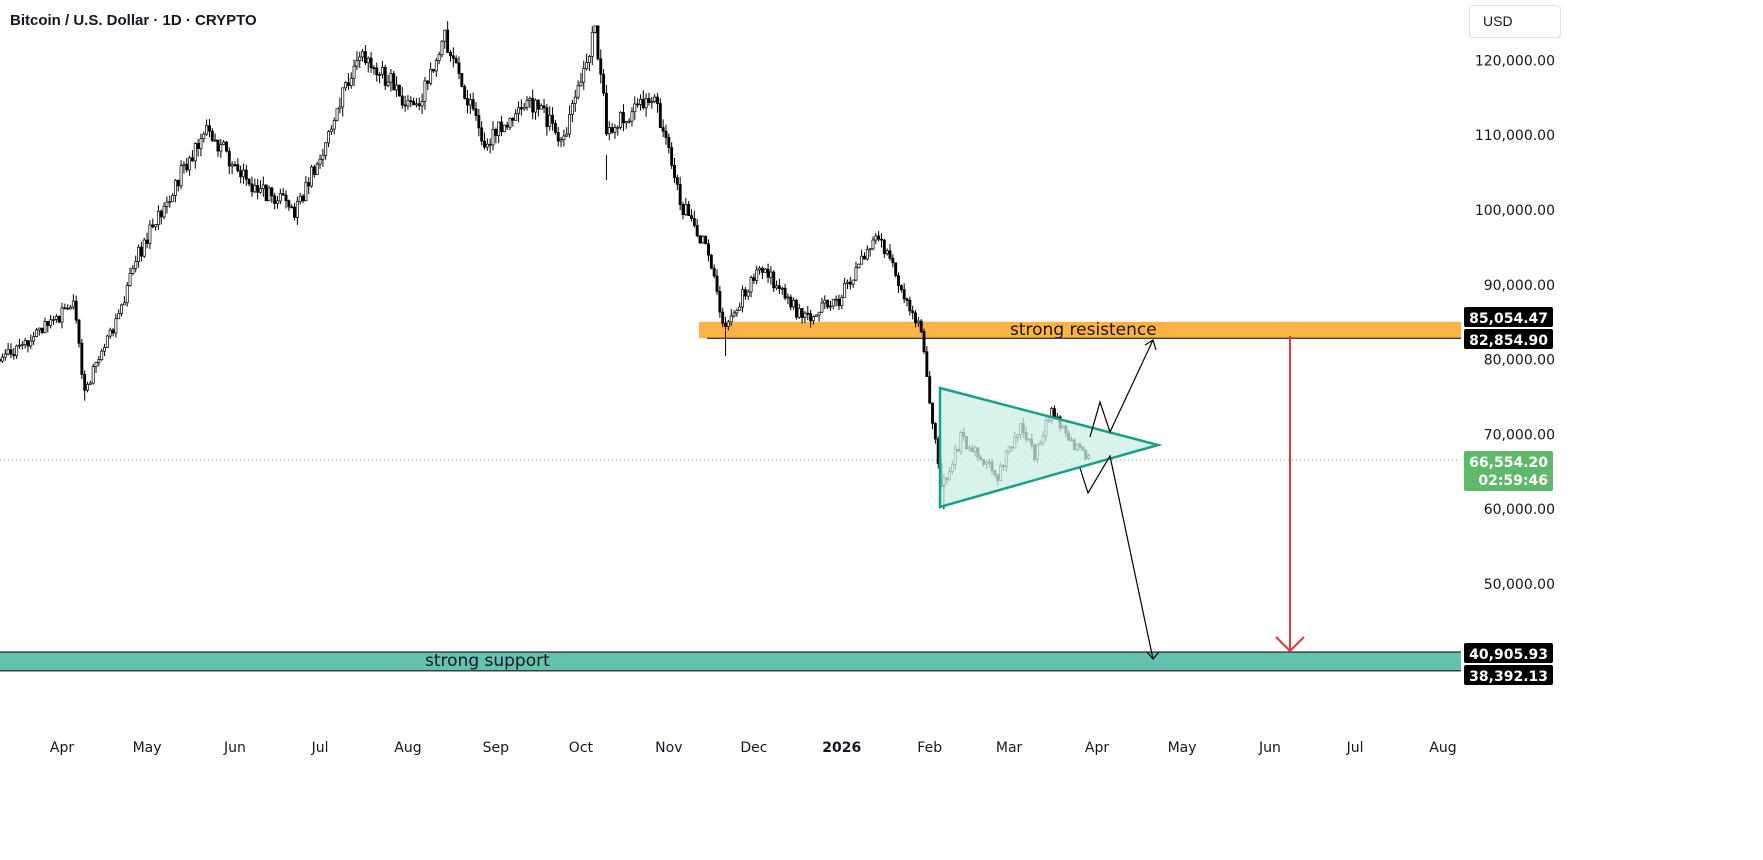  I want to click on x-tick-label: Mar, so click(1009, 748).